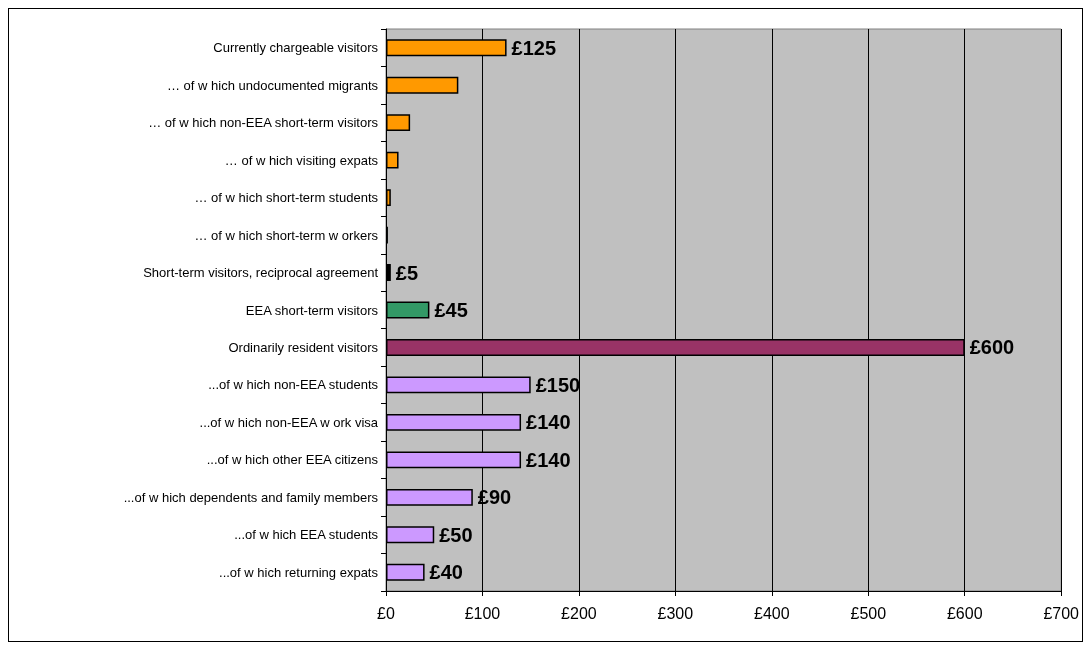 This screenshot has height=650, width=1091. I want to click on data-label: £600, so click(992, 347).